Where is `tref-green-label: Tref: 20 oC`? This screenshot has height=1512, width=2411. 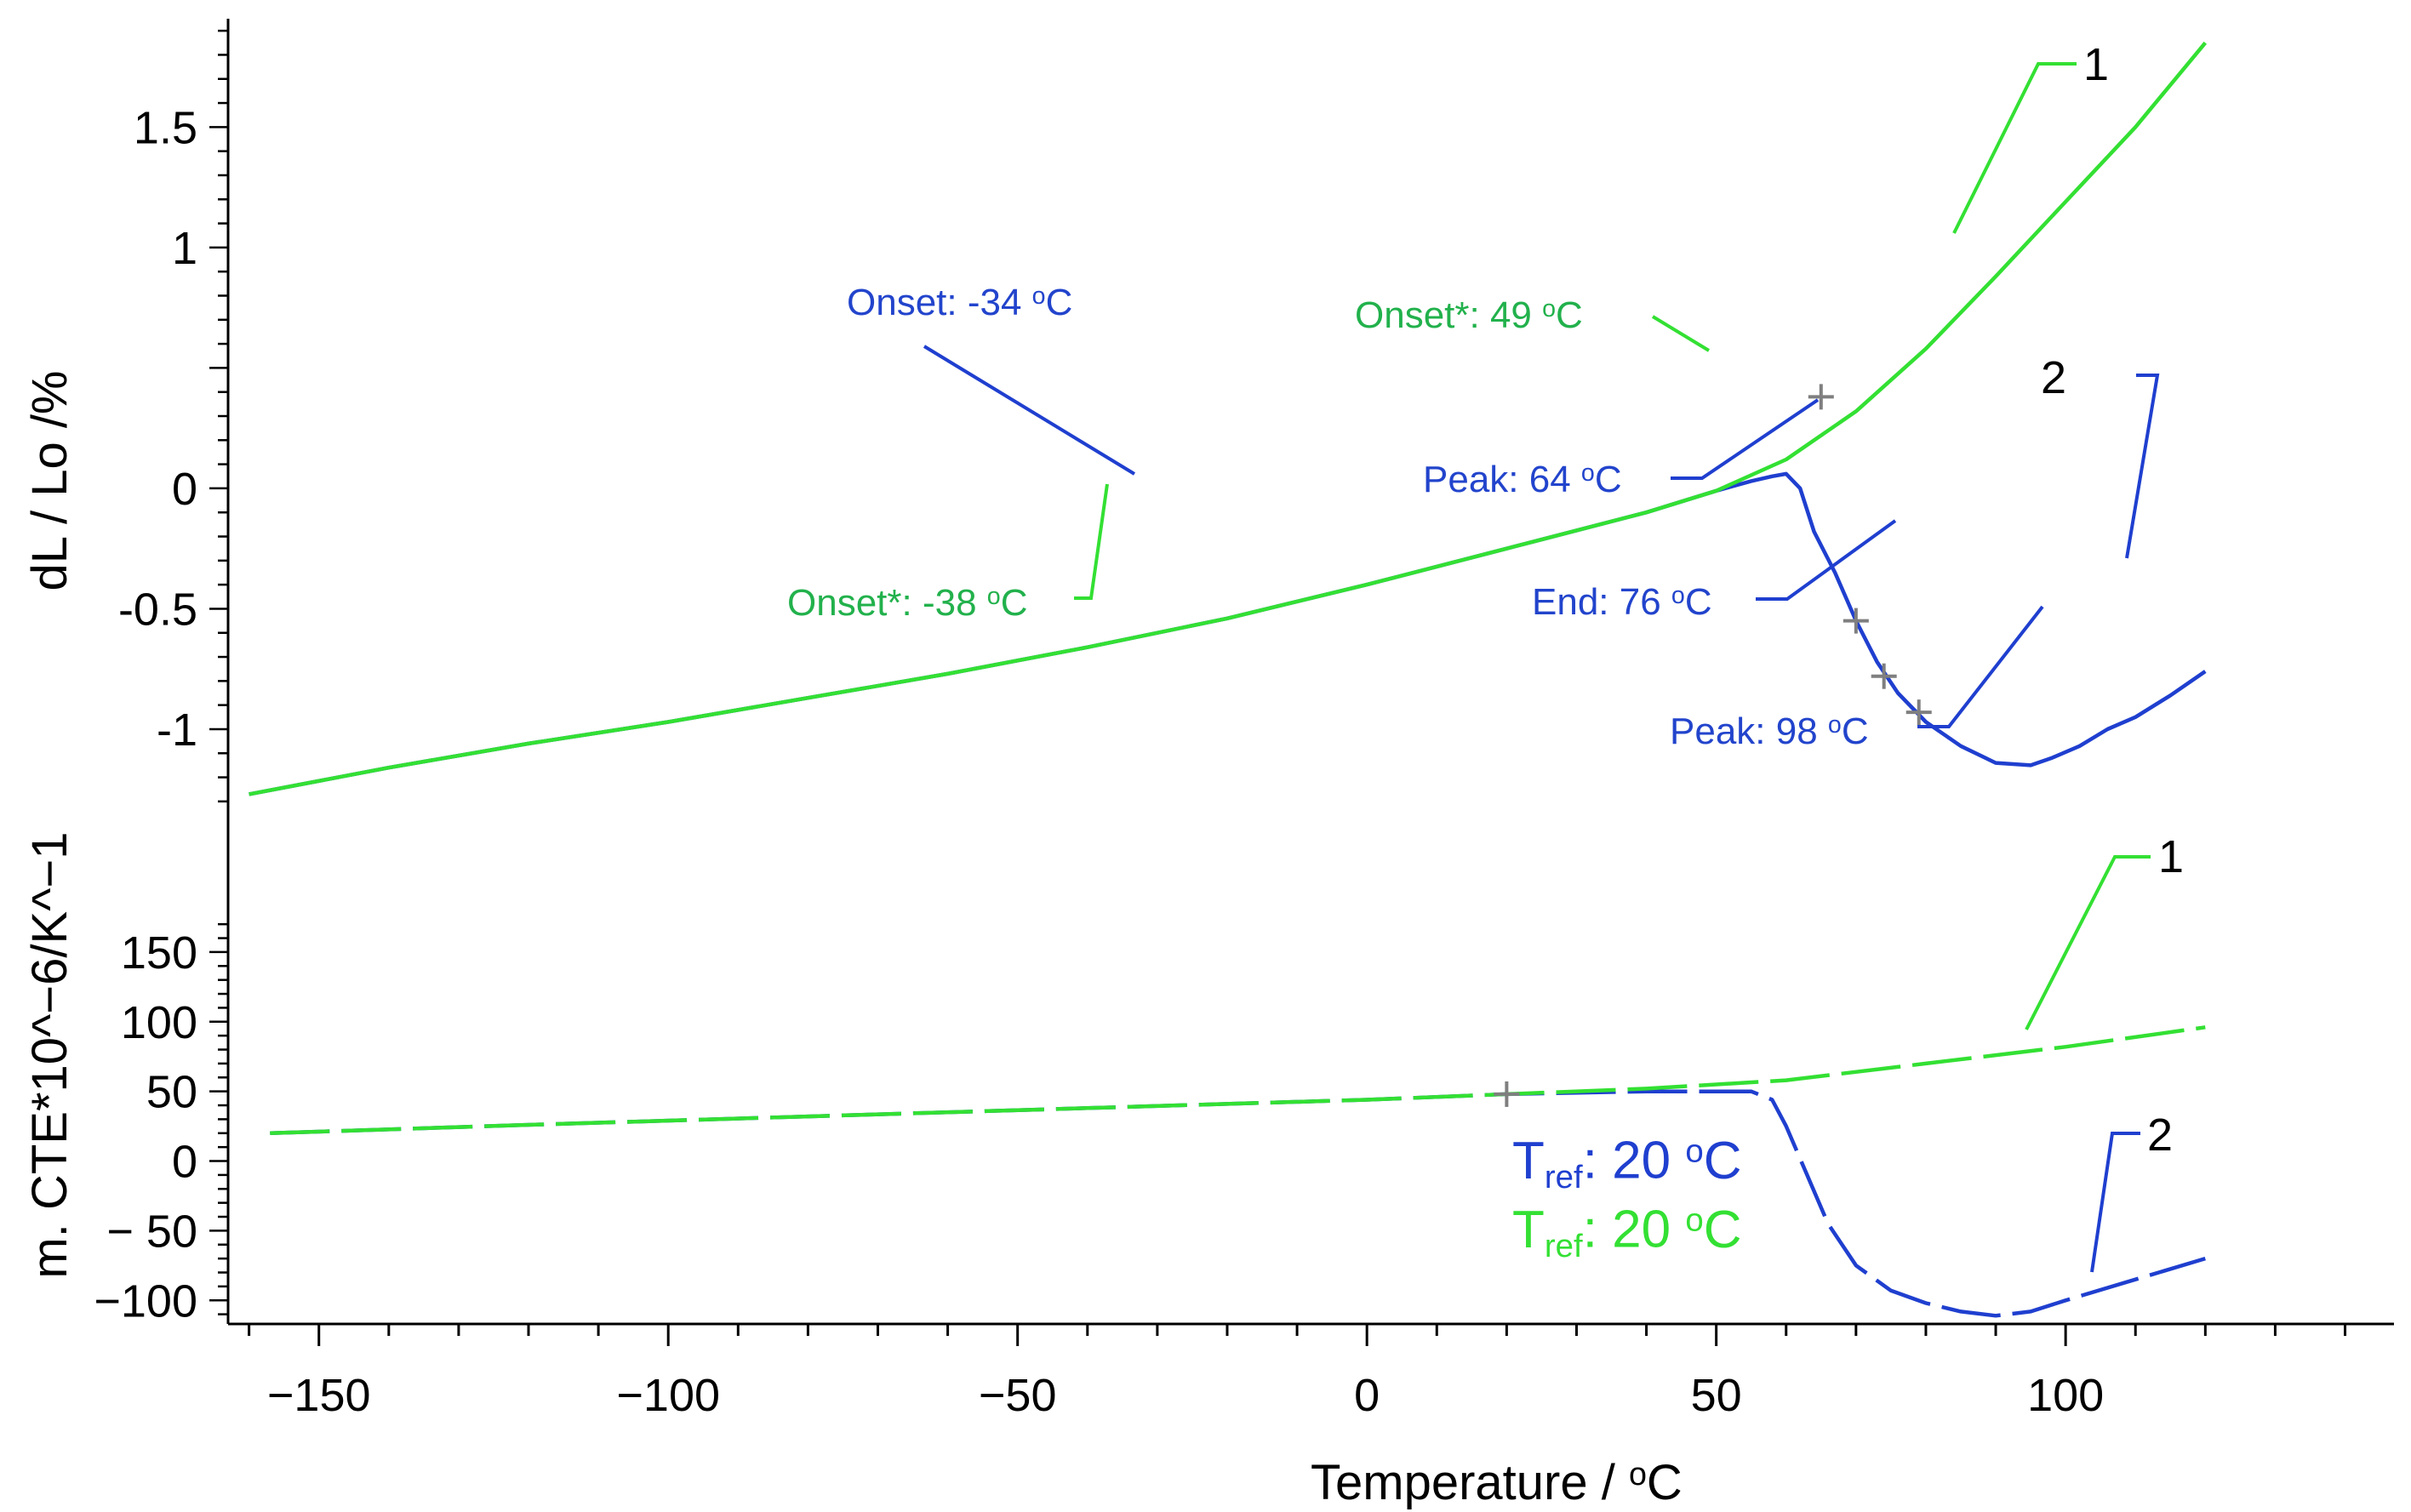
tref-green-label: Tref: 20 oC is located at coordinates (1627, 1232).